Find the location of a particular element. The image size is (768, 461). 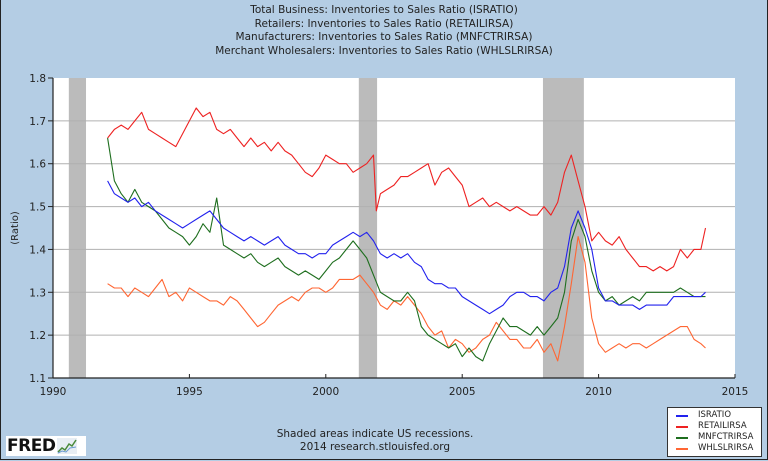

legend-item-mnfctrirsa: MNFCTRIRSA is located at coordinates (718, 437).